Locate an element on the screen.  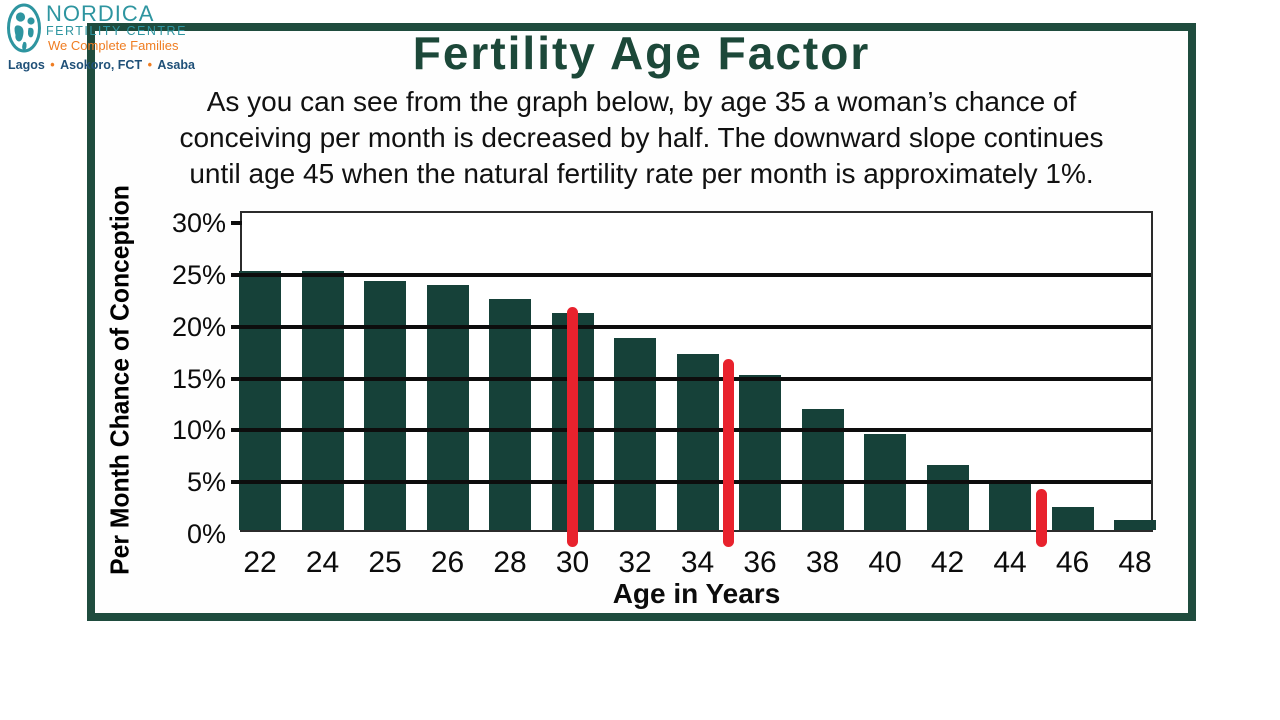
y-tick-label-0: 0% is located at coordinates (206, 534).